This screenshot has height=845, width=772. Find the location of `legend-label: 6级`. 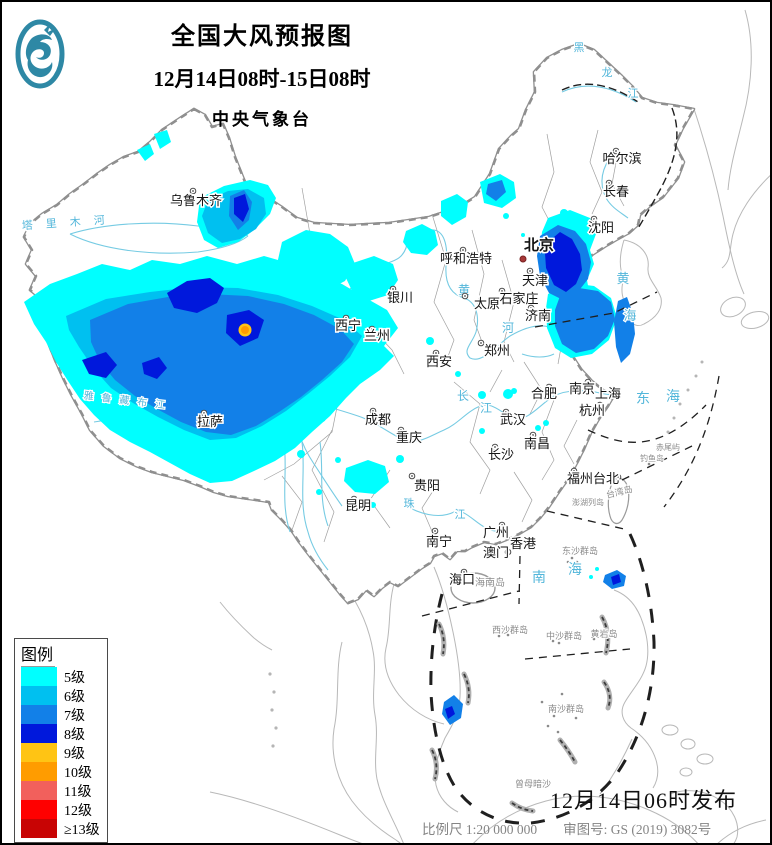

legend-label: 6级 is located at coordinates (74, 697).